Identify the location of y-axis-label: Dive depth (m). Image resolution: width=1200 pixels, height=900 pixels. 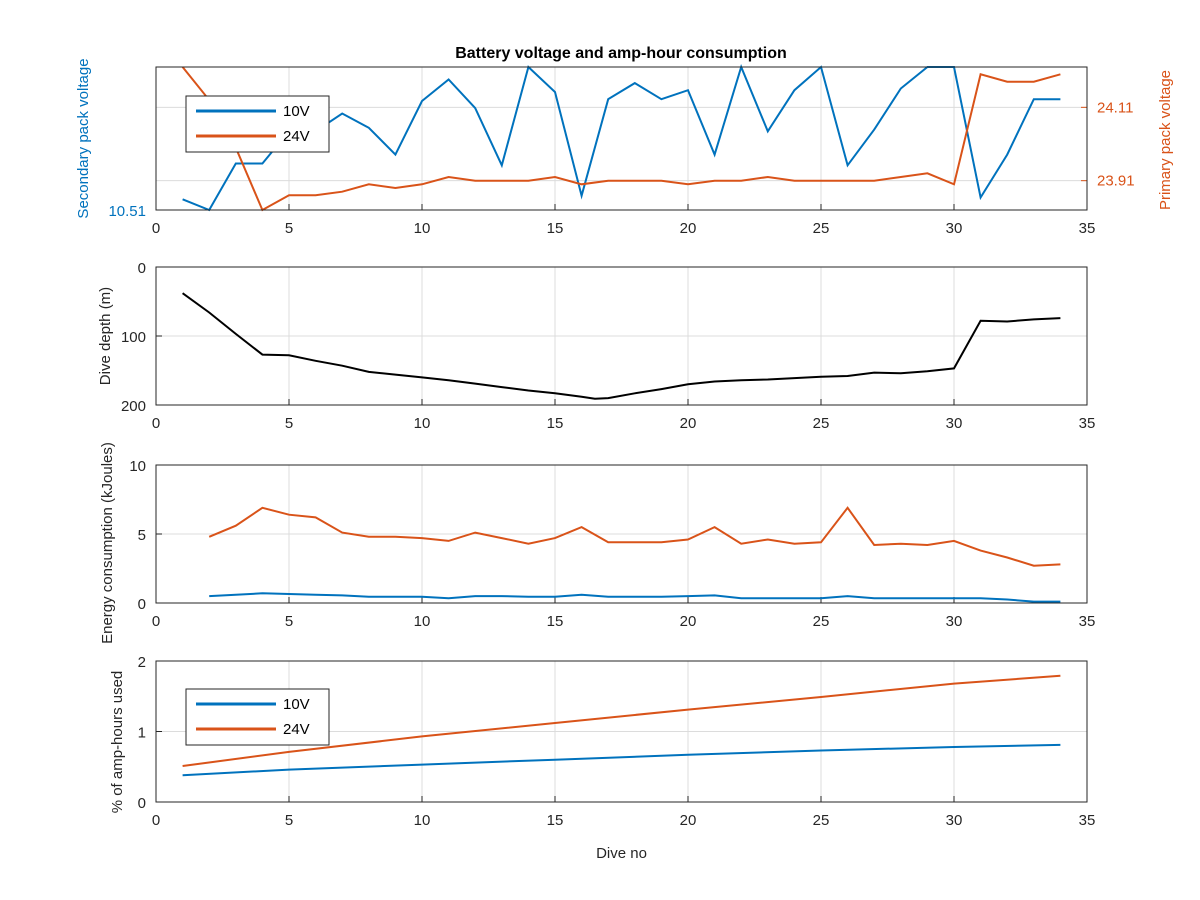
(105, 336).